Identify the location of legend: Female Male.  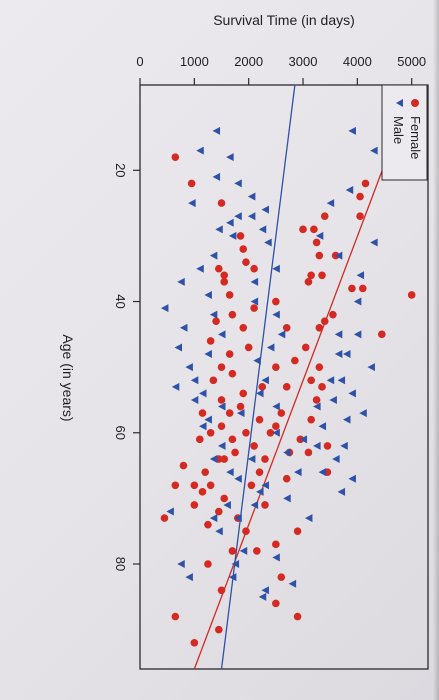
(404, 132).